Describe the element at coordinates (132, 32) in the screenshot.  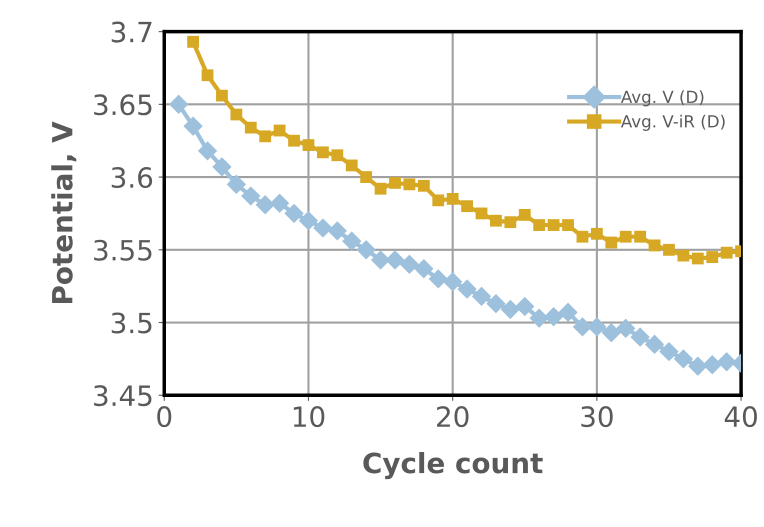
I see `y-tick-label: 3.7` at that location.